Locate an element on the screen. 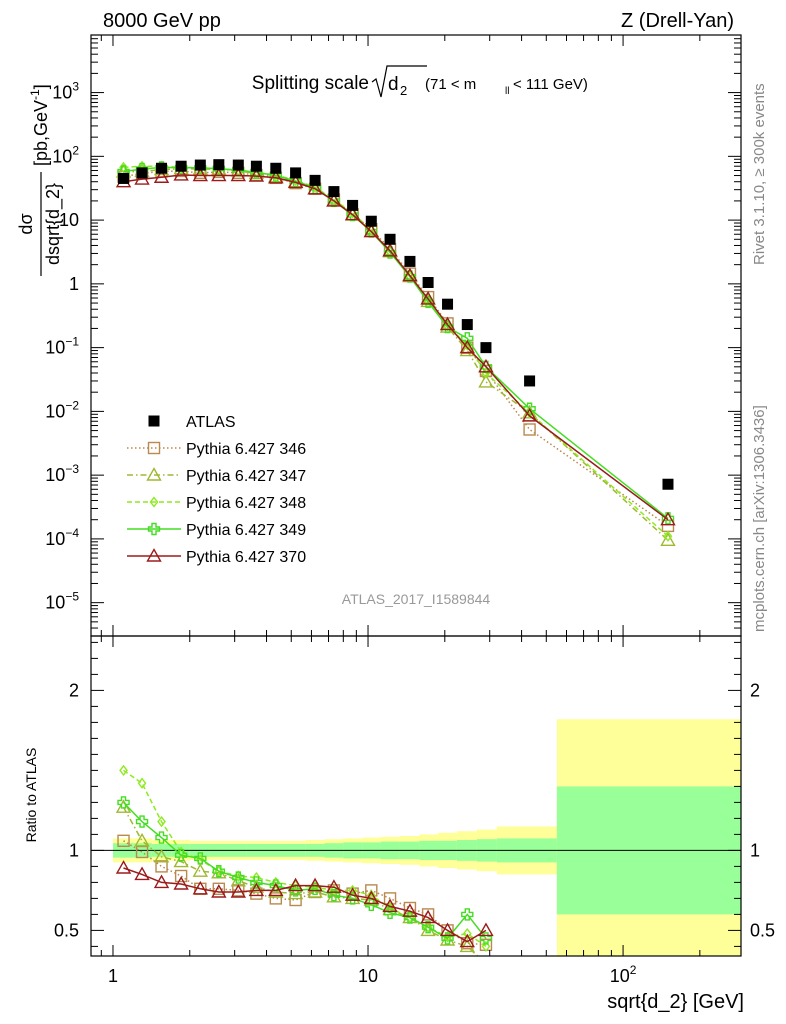 The width and height of the screenshot is (786, 1024). y-tick-label: 10³ is located at coordinates (65, 91).